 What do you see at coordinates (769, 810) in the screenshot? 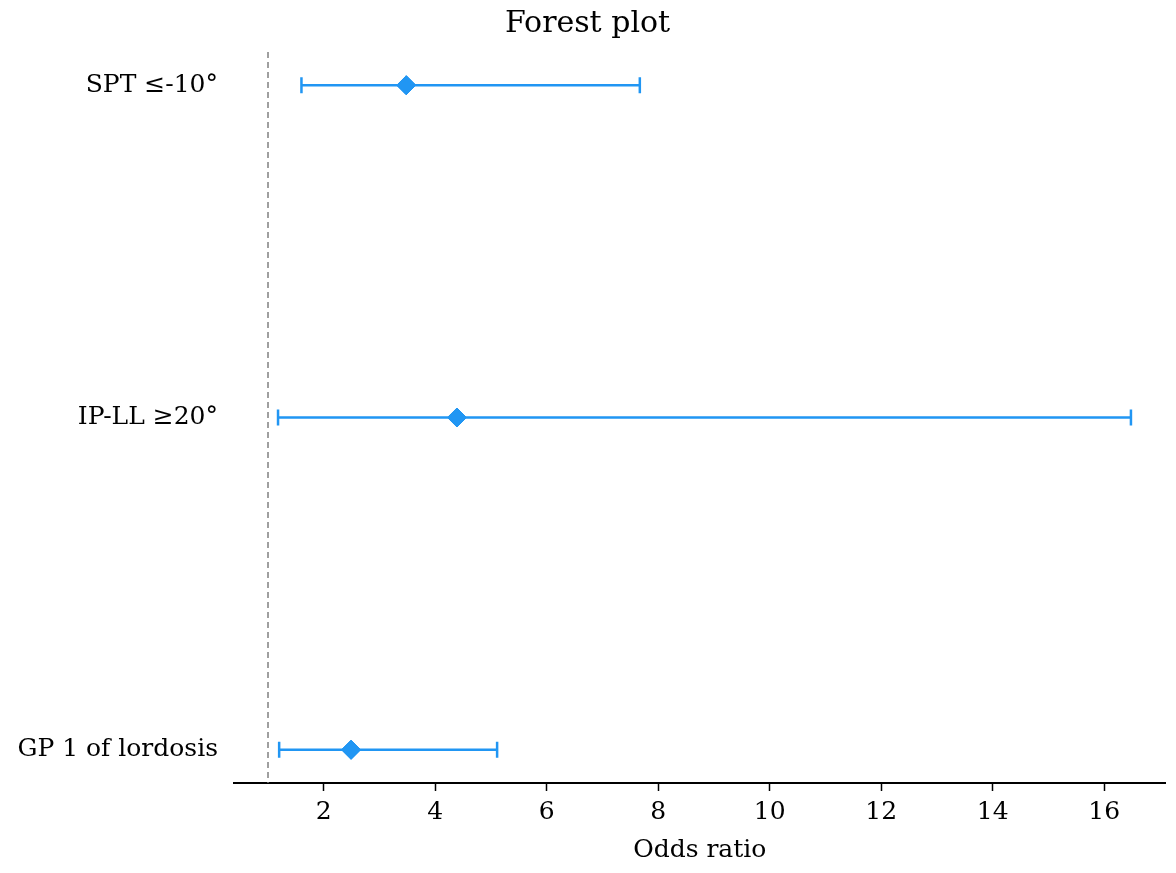
I see `x-tick-label: 10` at bounding box center [769, 810].